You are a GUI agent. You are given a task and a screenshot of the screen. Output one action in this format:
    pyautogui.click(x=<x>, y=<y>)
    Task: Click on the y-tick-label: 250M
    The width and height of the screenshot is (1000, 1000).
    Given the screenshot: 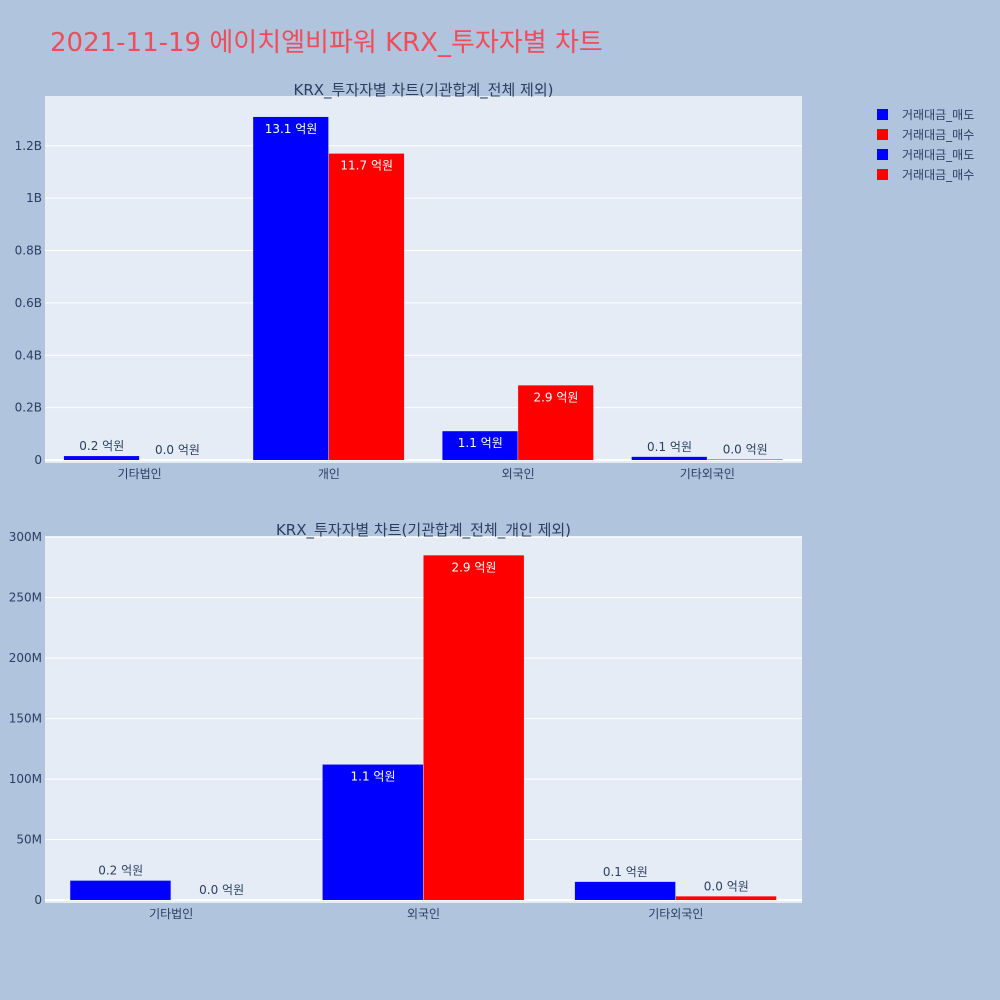 What is the action you would take?
    pyautogui.click(x=25, y=598)
    